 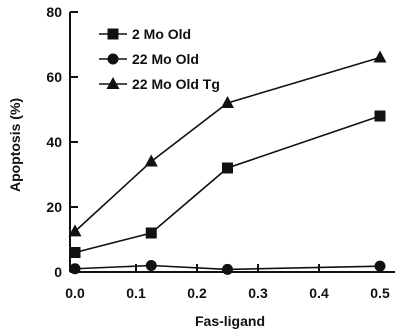 What do you see at coordinates (113, 83) in the screenshot?
I see `legend-marker-triangle` at bounding box center [113, 83].